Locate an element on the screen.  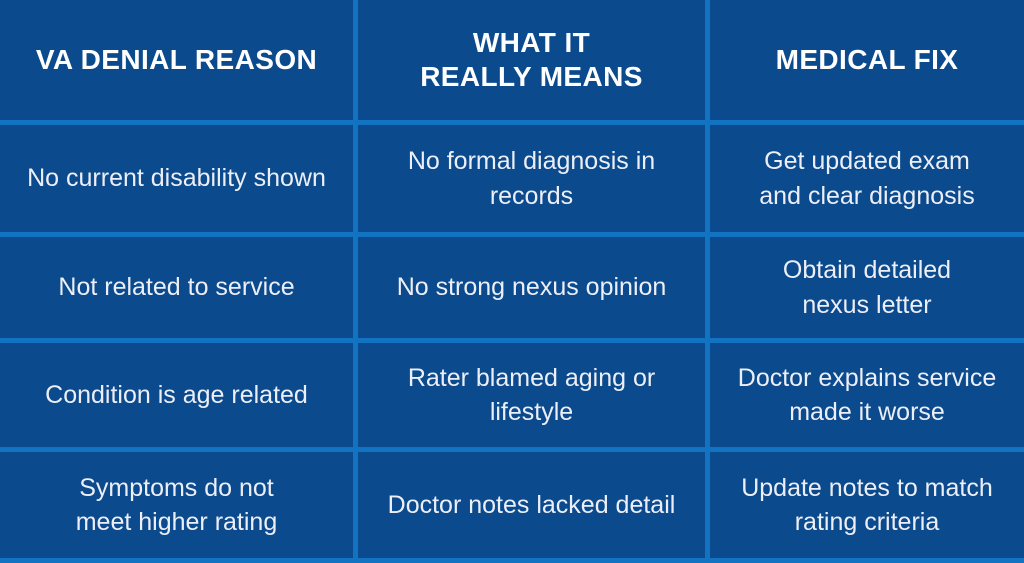
cell-row4-meaning: Doctor notes lacked detail is located at coordinates (531, 505).